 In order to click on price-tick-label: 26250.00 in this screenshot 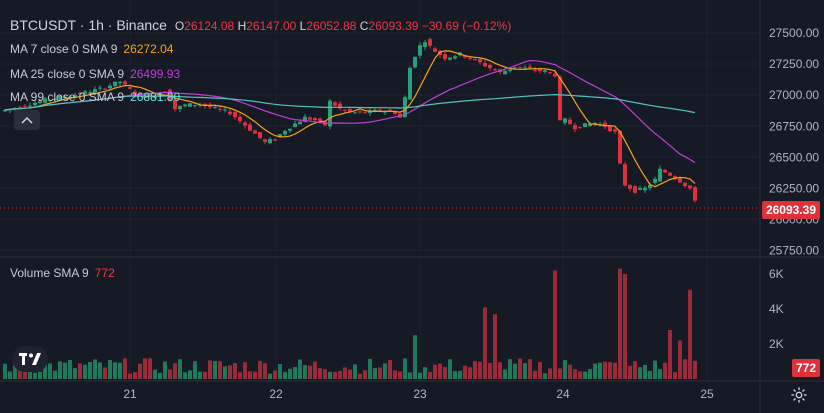, I will do `click(794, 189)`.